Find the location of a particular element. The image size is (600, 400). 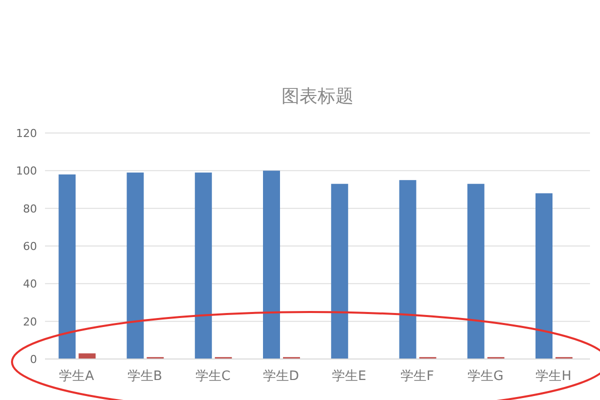

x-tick-label: 学生B is located at coordinates (144, 376).